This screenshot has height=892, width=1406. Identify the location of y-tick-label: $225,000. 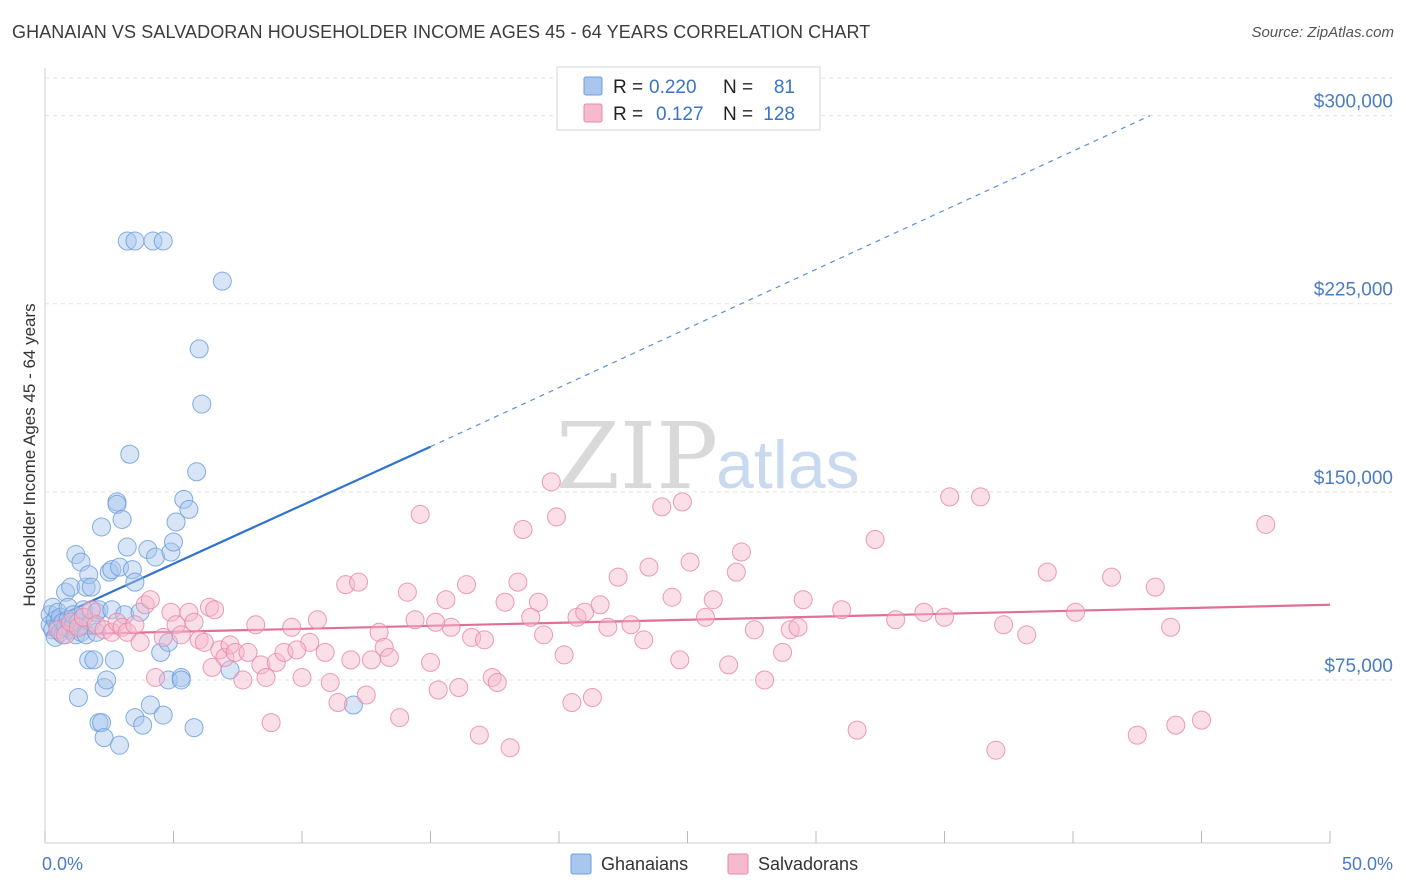
(1353, 290).